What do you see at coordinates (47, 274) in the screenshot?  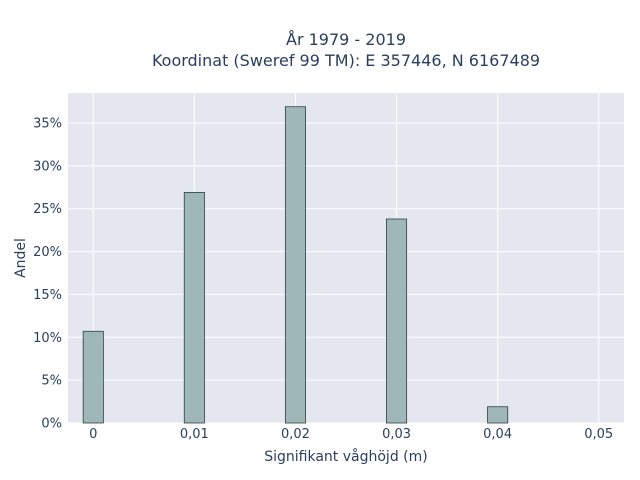 I see `y-axis-ticks: 0% 5% 10% 15% 20% 25% 30% 35%` at bounding box center [47, 274].